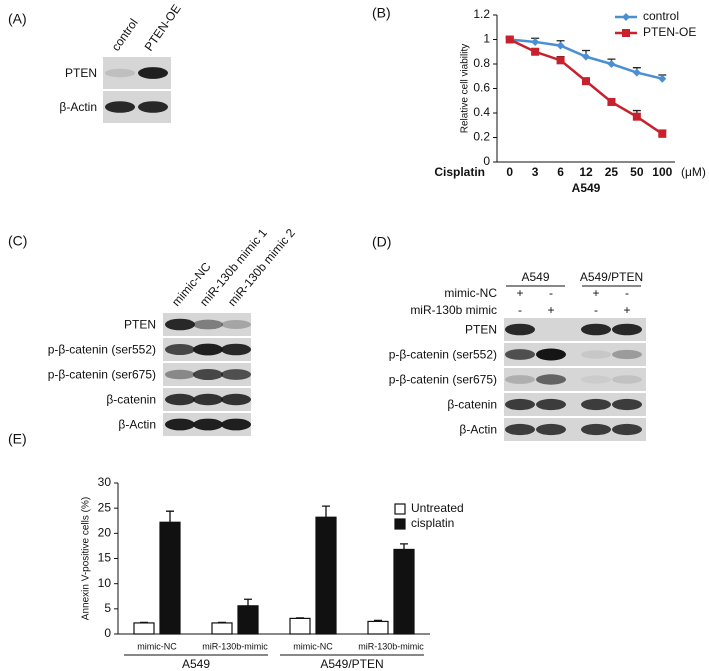 This screenshot has height=671, width=709. Describe the element at coordinates (17, 439) in the screenshot. I see `panel-label: (E)` at that location.